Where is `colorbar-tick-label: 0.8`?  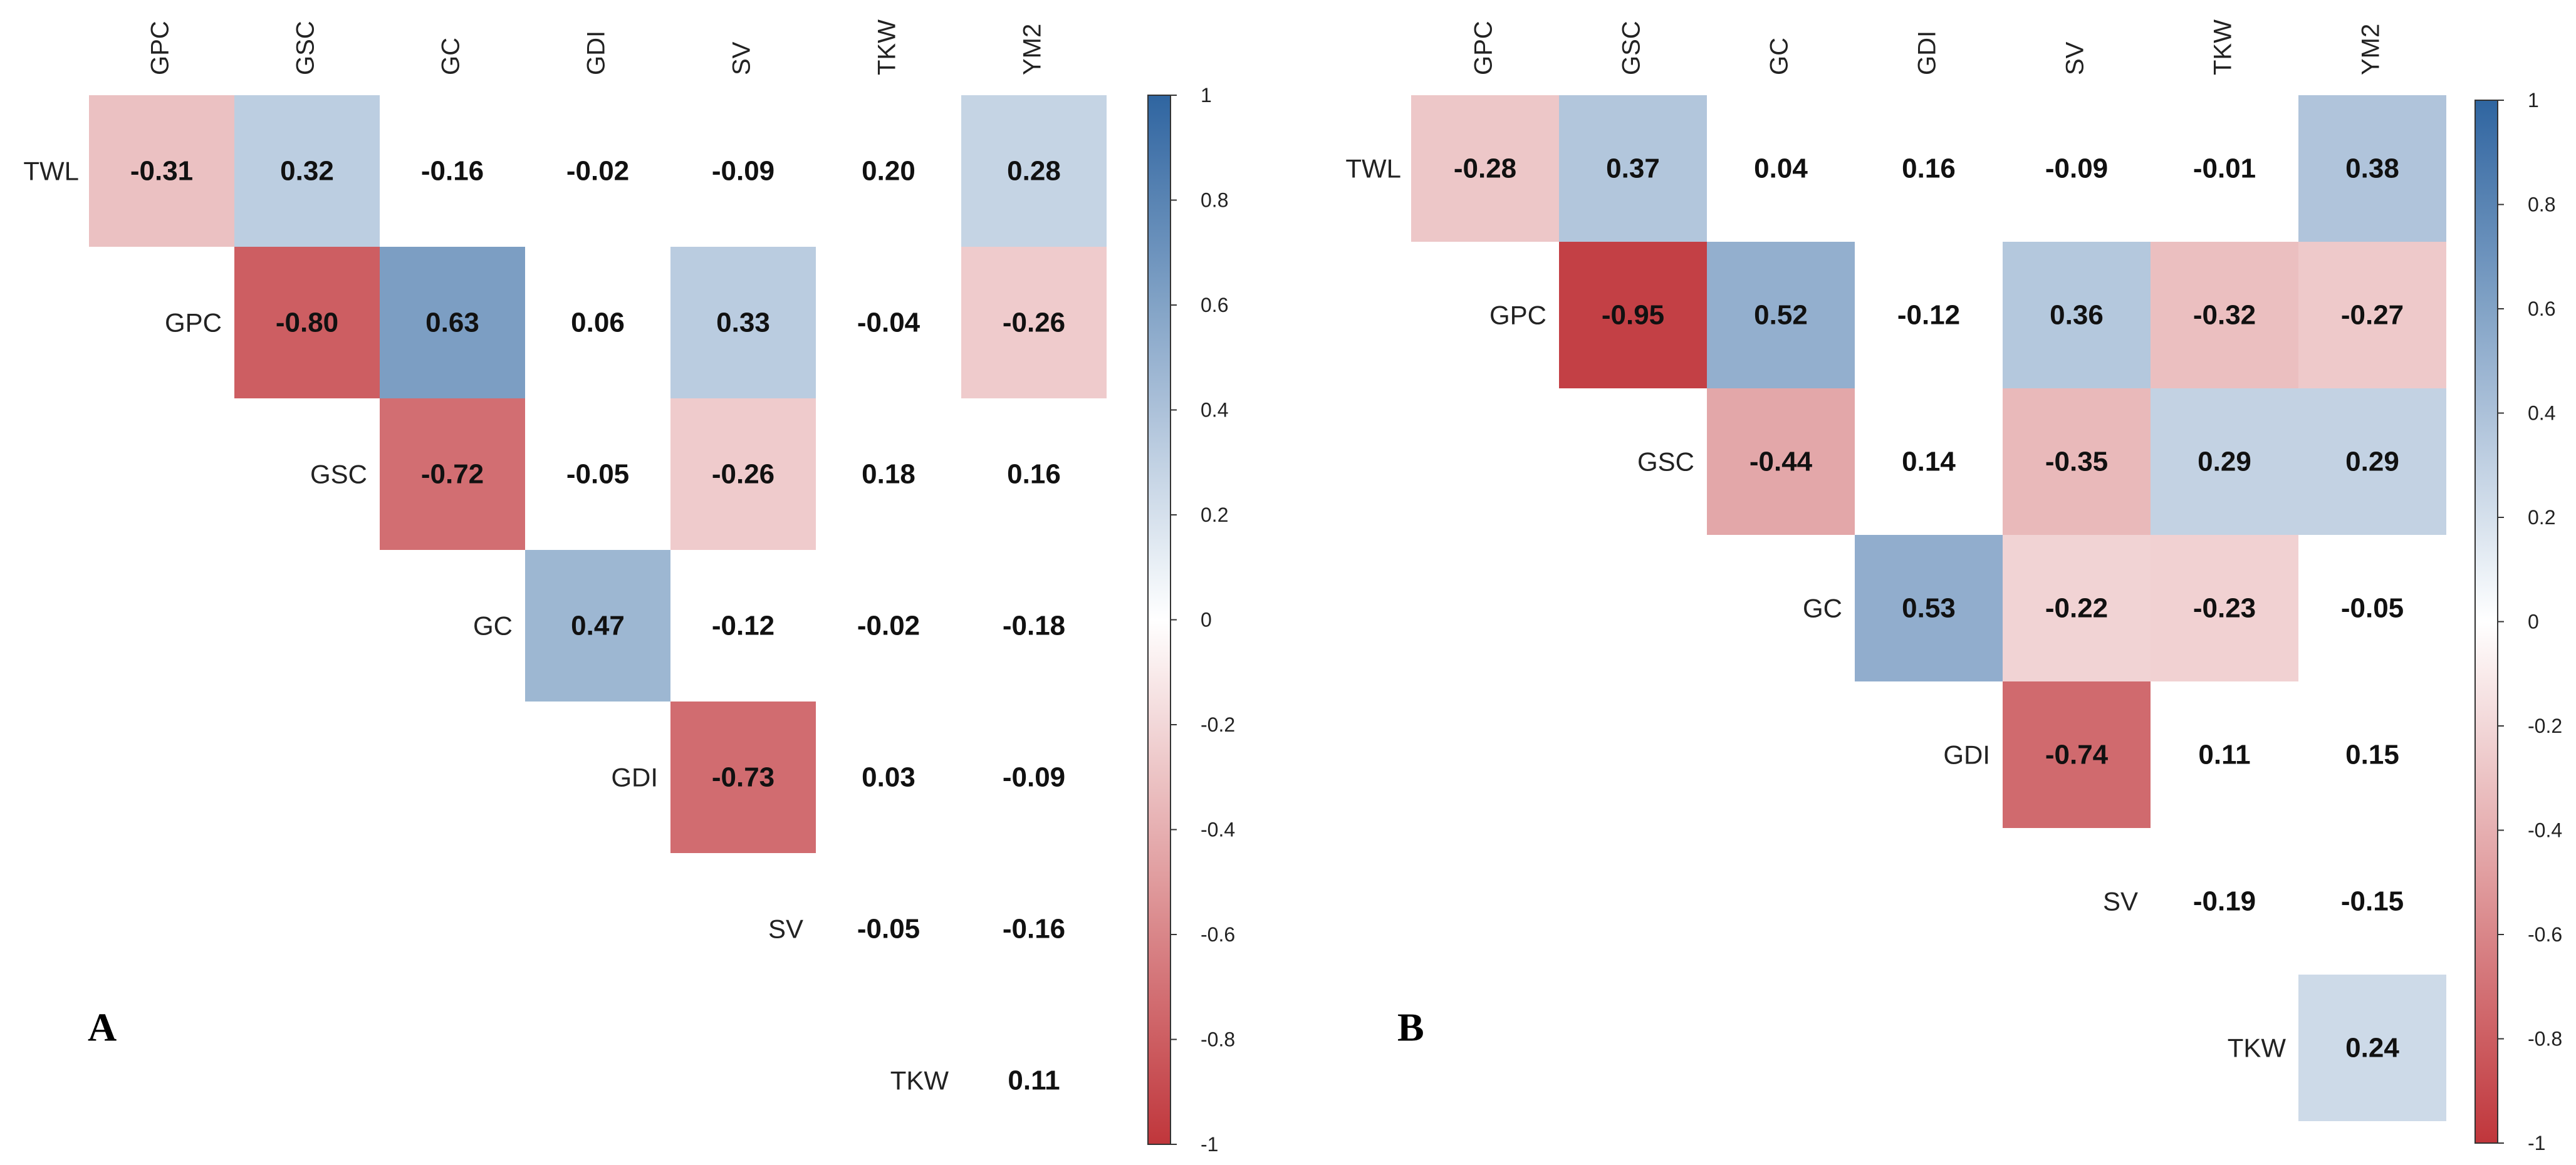 colorbar-tick-label: 0.8 is located at coordinates (1214, 201).